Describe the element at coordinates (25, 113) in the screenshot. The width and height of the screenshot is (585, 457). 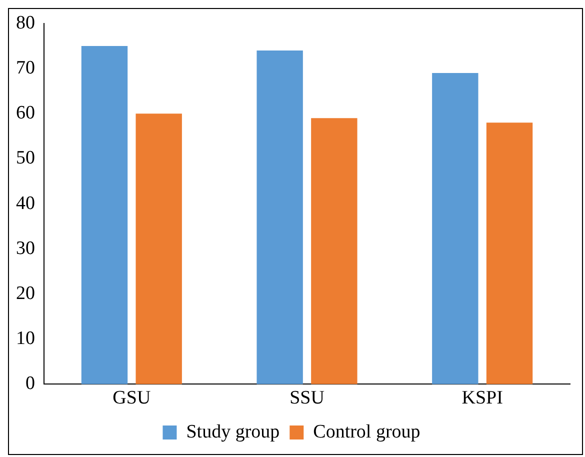
I see `y-tick-label: 60` at that location.